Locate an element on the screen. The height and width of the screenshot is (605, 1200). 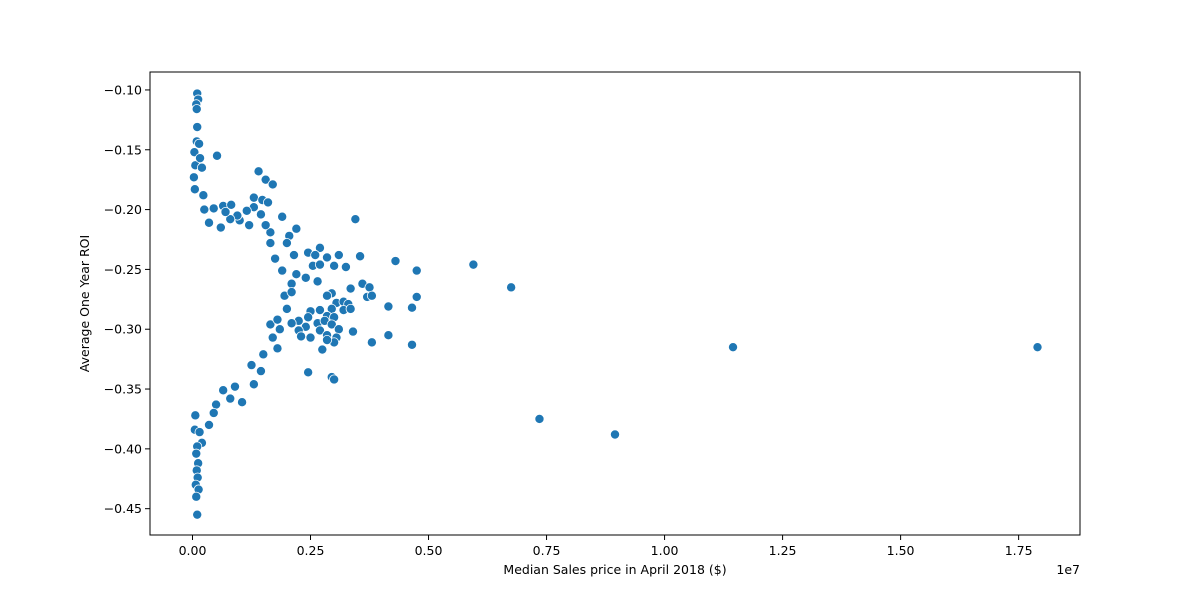
y-tick-label: −0.45 is located at coordinates (123, 508).